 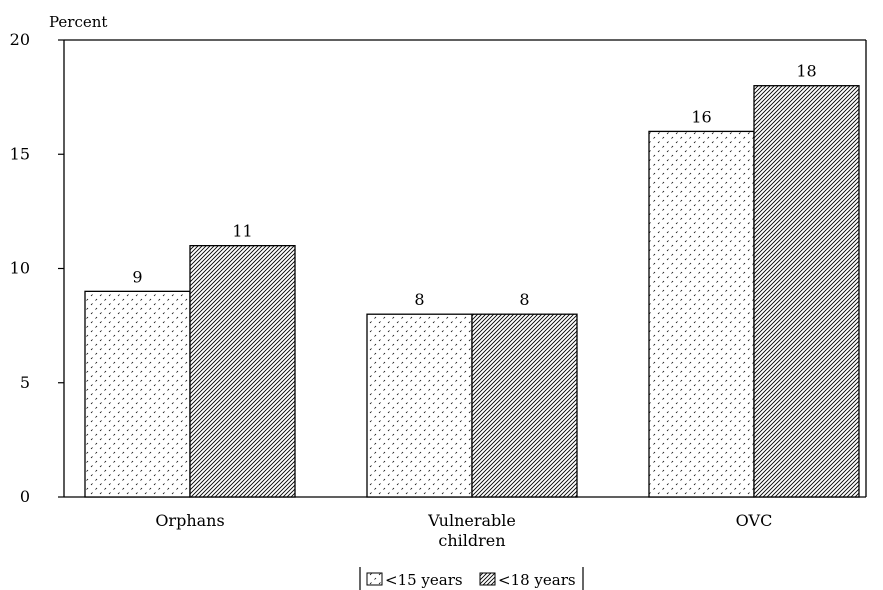 I want to click on legend-label: <15 years, so click(x=424, y=580).